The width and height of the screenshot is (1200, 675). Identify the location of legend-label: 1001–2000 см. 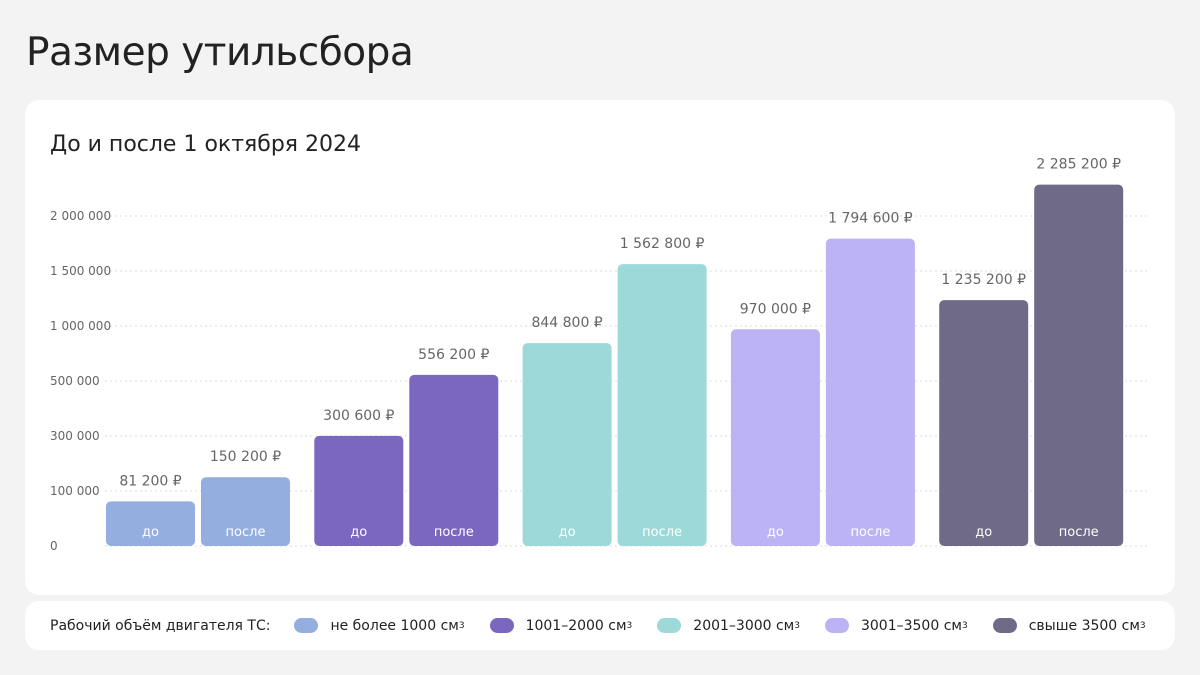
(576, 625).